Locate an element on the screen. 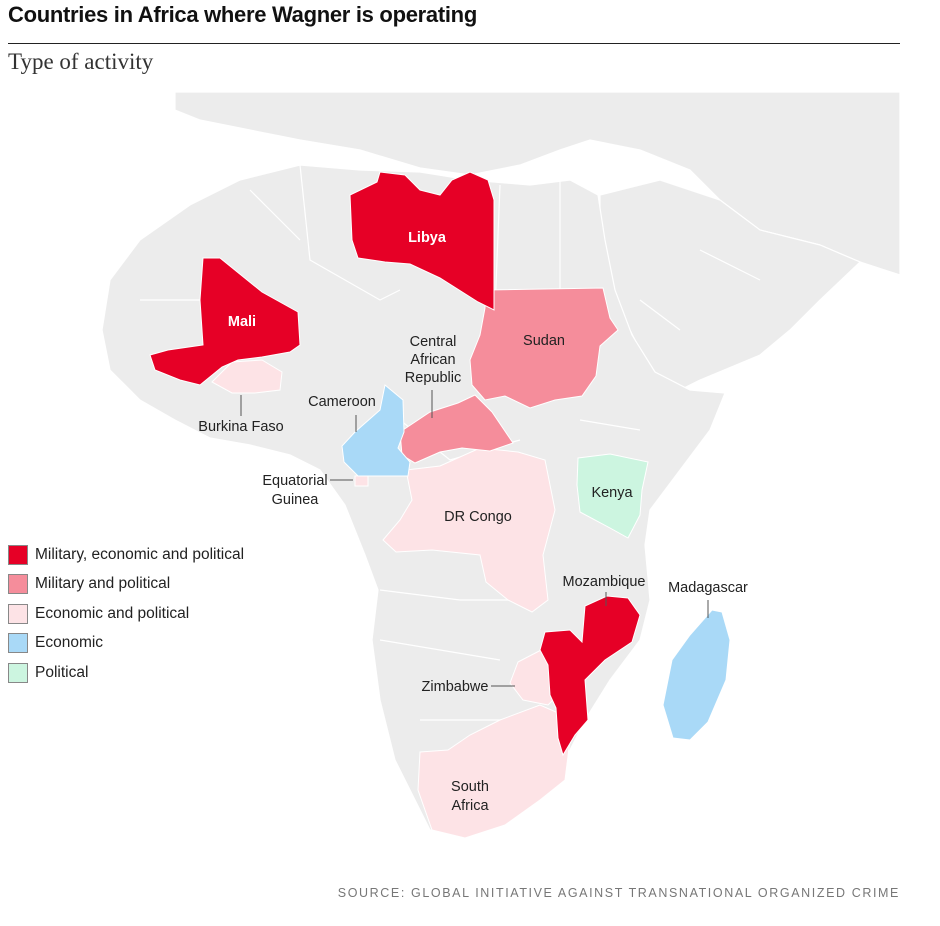 The image size is (940, 926). sudan-region is located at coordinates (544, 348).